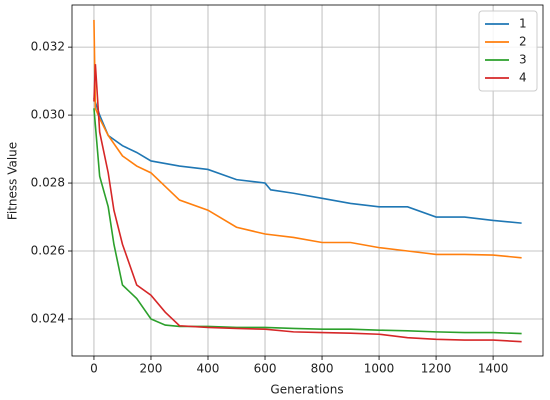 The height and width of the screenshot is (400, 550). What do you see at coordinates (306, 390) in the screenshot?
I see `x-axis-label: Generations` at bounding box center [306, 390].